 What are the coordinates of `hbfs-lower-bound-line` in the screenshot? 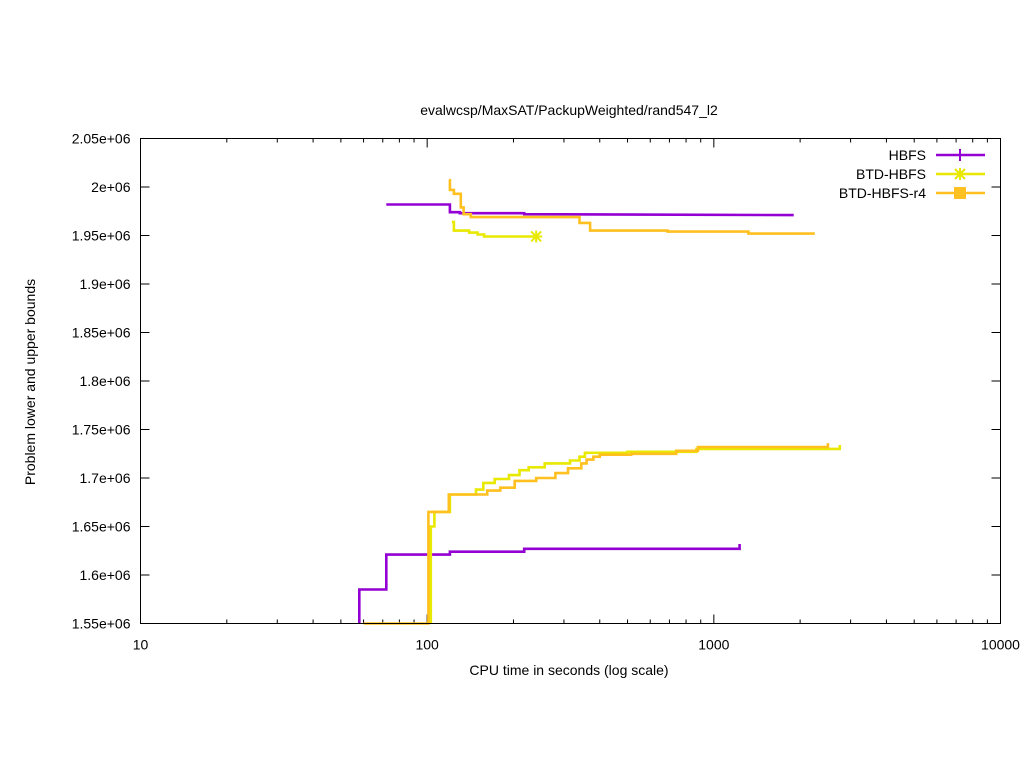 It's located at (549, 584).